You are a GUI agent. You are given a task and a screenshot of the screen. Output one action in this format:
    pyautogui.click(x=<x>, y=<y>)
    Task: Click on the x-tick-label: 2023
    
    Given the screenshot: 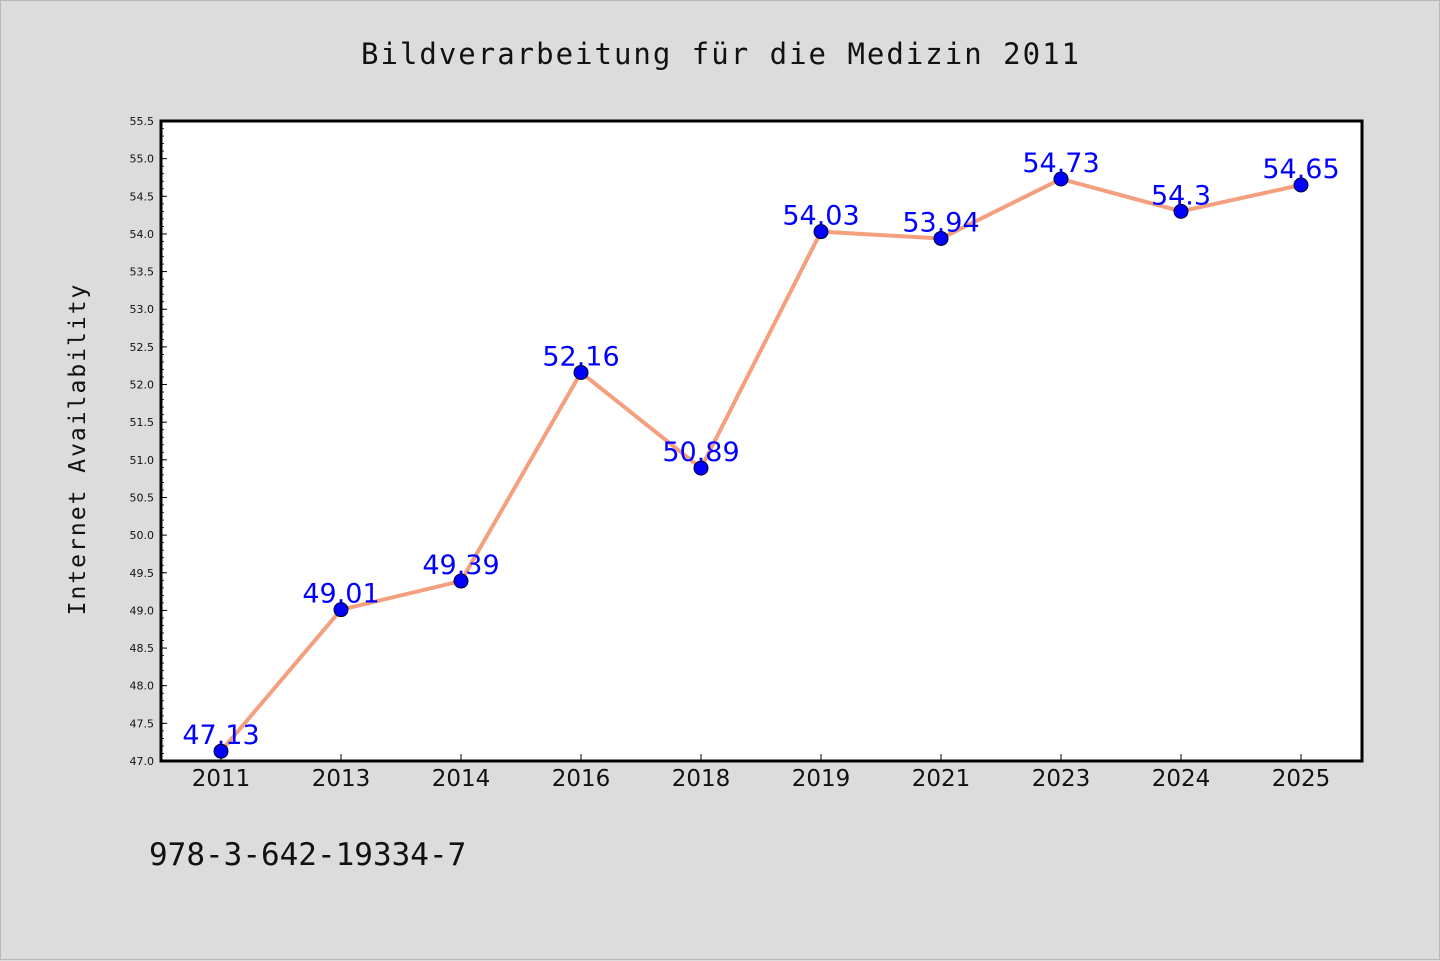 What is the action you would take?
    pyautogui.click(x=1061, y=779)
    